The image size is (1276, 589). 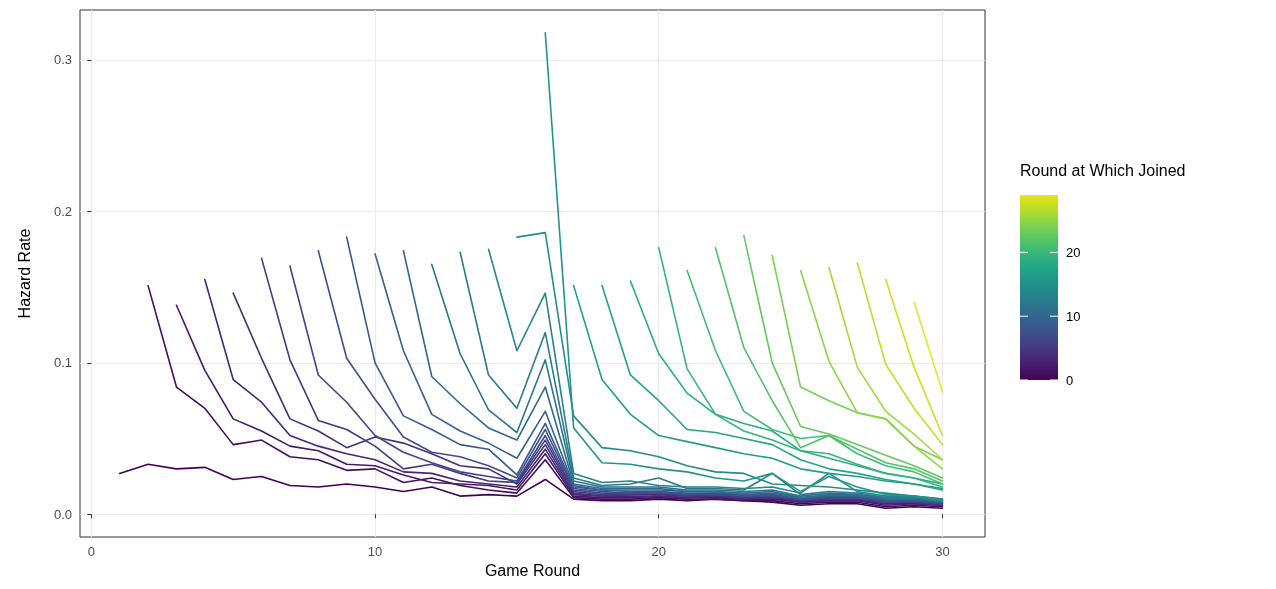 What do you see at coordinates (375, 551) in the screenshot?
I see `x-tick-label: 10` at bounding box center [375, 551].